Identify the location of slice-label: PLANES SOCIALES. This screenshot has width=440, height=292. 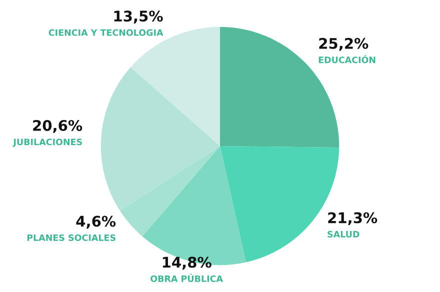
(71, 237).